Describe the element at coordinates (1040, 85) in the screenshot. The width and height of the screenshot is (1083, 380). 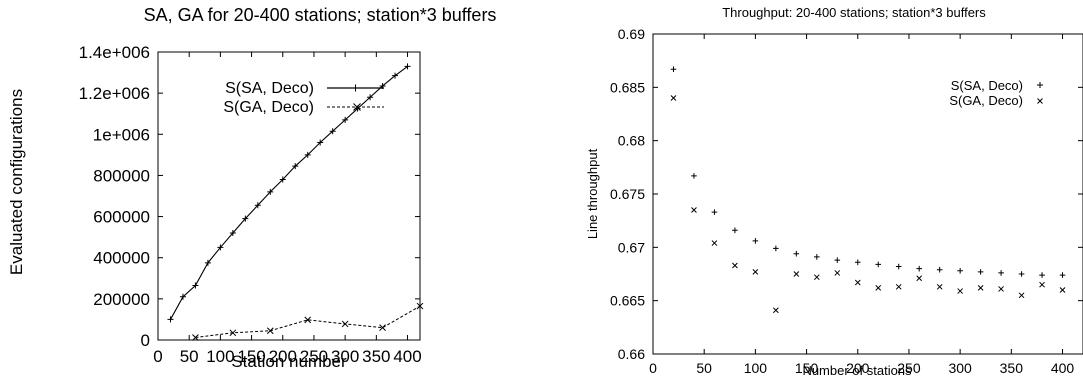
I see `chart2-legend-marker-sa` at that location.